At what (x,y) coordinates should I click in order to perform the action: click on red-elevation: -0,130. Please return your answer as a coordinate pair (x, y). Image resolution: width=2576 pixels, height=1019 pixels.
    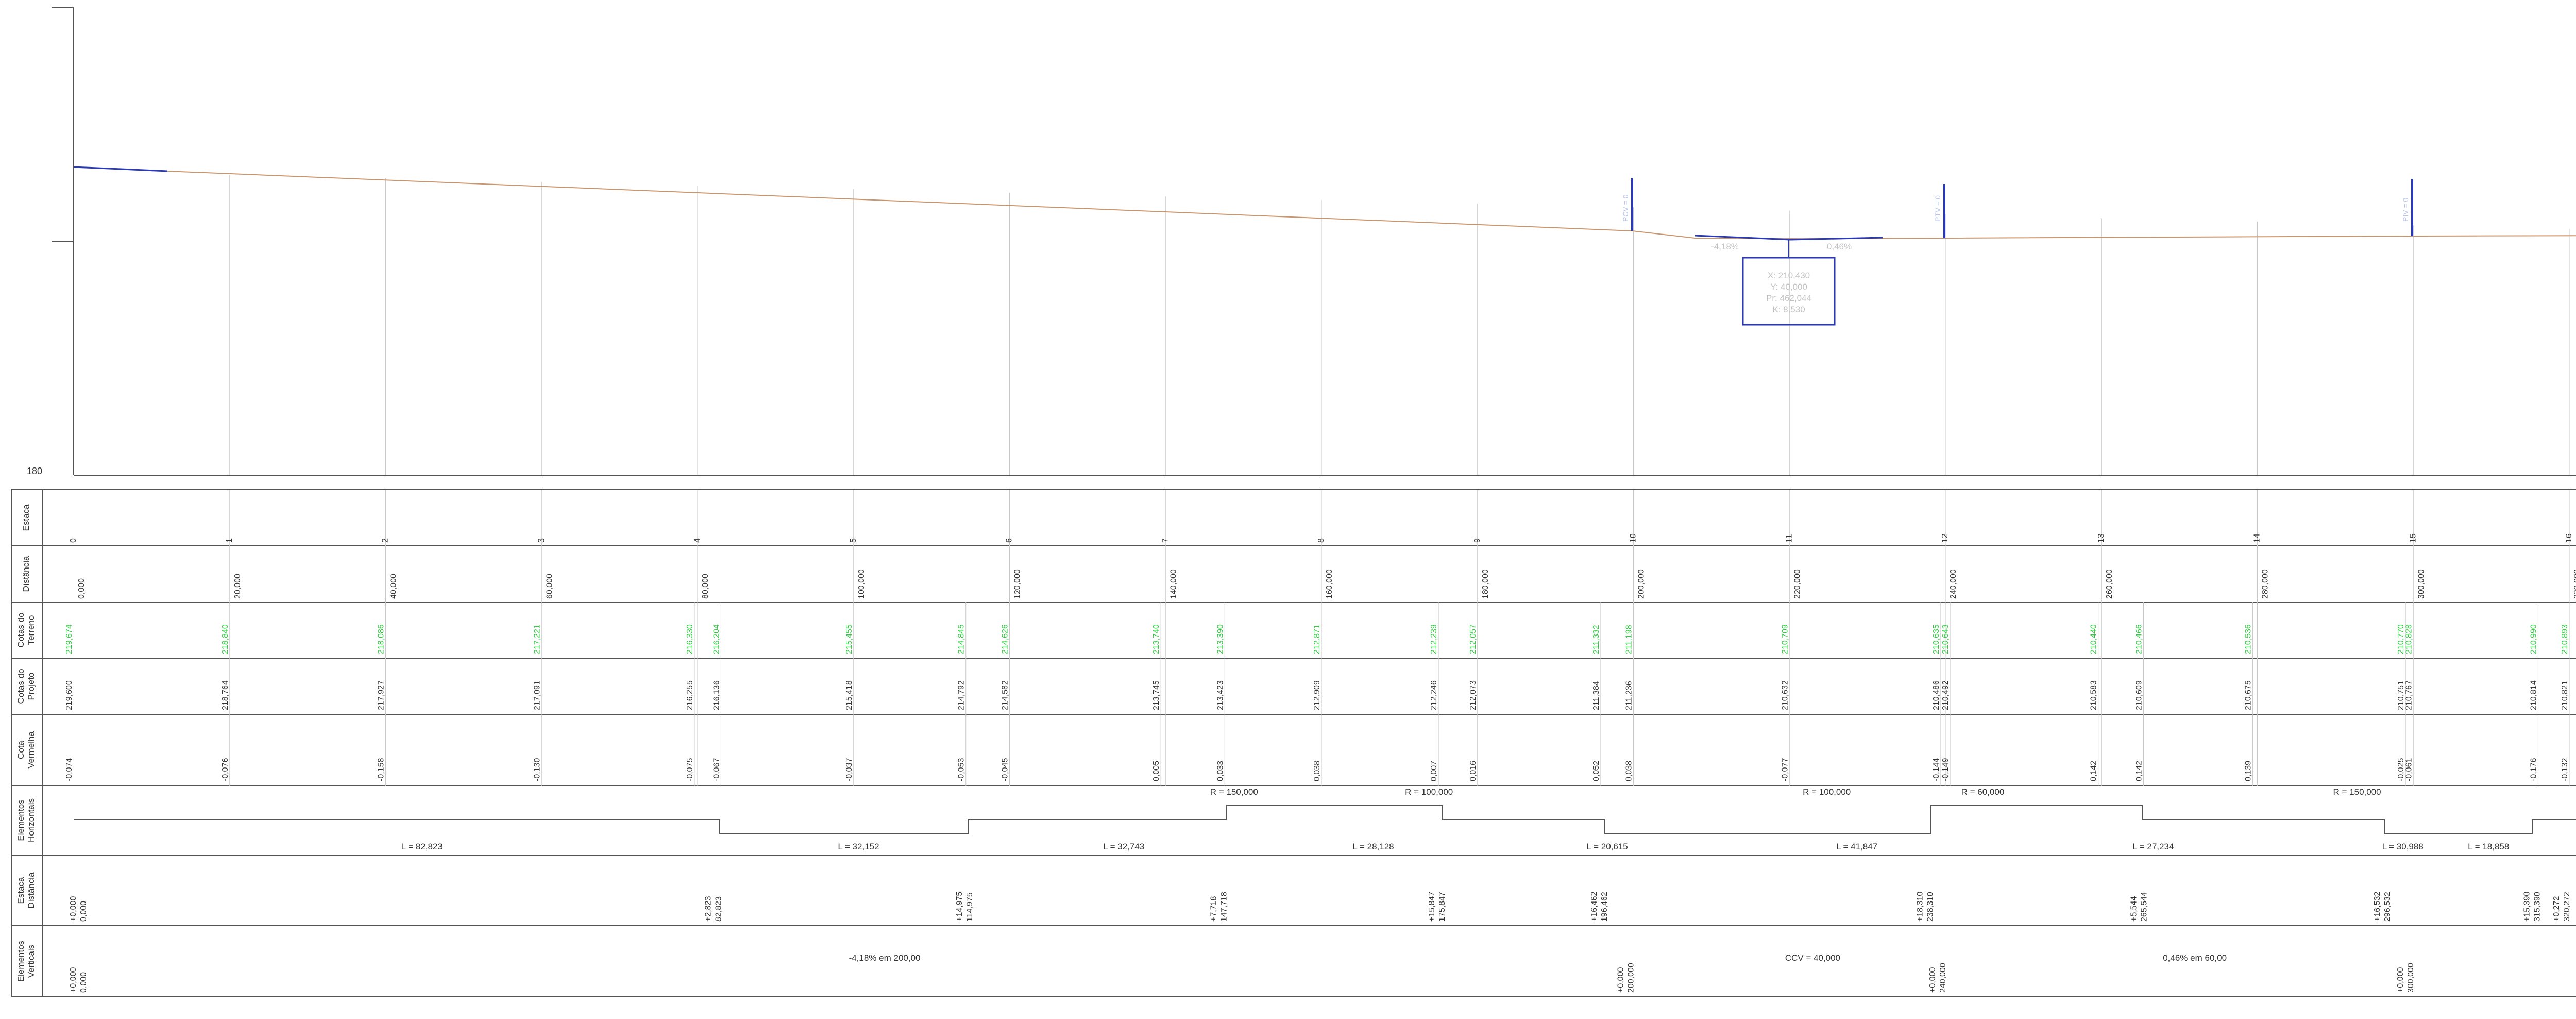
    Looking at the image, I should click on (537, 769).